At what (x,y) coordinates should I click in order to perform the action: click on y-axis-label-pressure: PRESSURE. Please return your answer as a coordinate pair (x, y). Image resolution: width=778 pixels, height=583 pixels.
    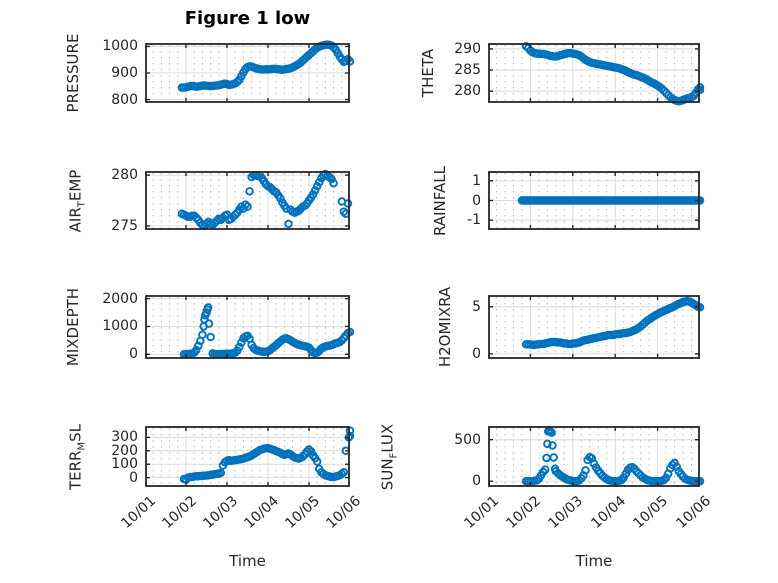
    Looking at the image, I should click on (73, 73).